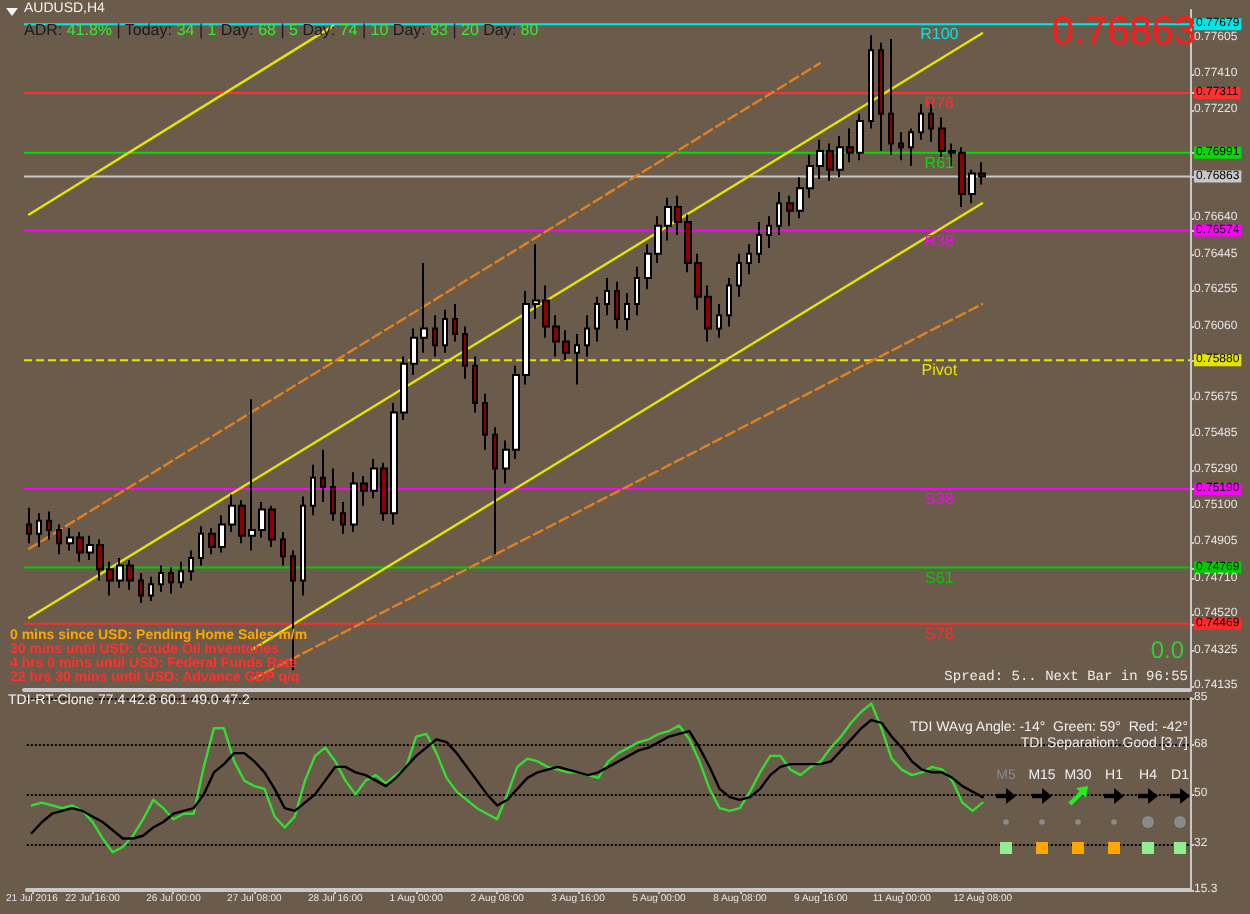 This screenshot has height=914, width=1250. Describe the element at coordinates (940, 102) in the screenshot. I see `ref-line-label: R78` at that location.